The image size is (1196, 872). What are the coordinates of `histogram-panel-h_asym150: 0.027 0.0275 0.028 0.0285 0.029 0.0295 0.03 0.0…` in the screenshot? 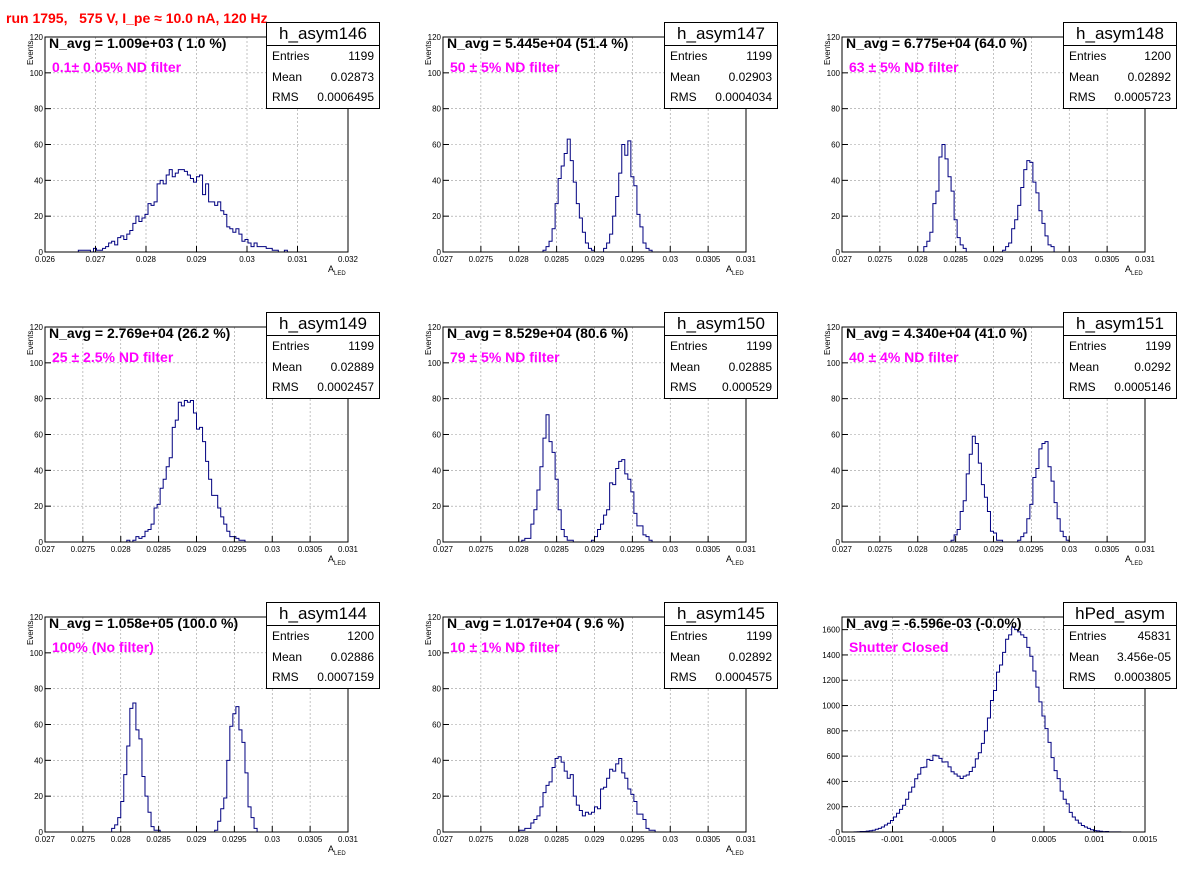 It's located at (593, 432).